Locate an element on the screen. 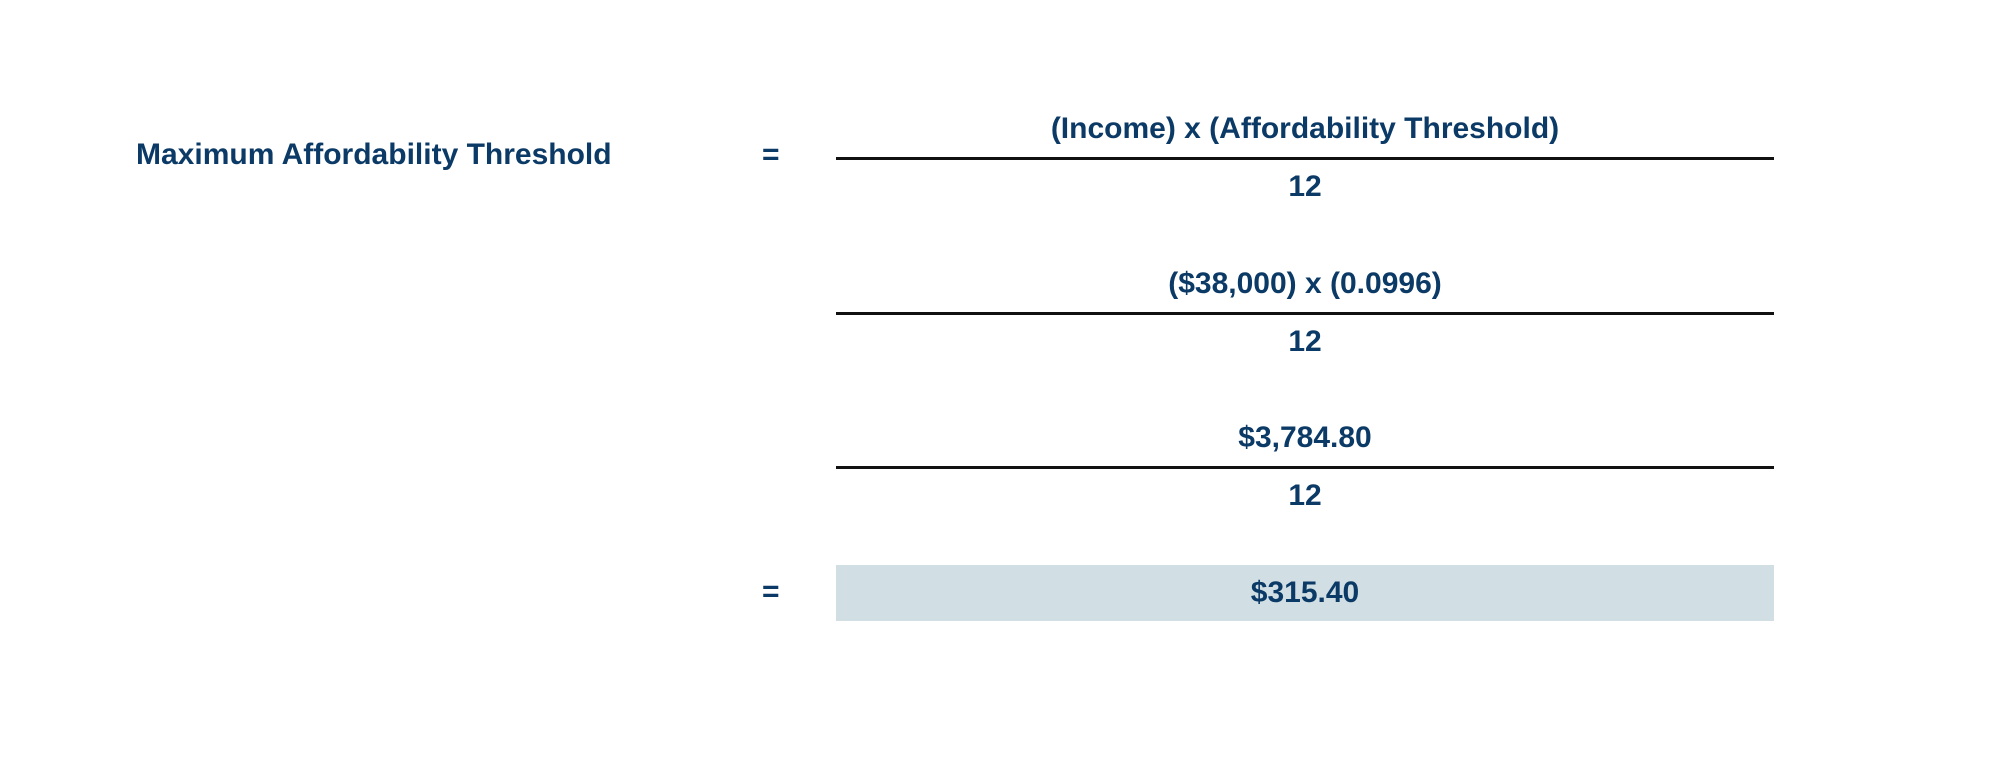 This screenshot has width=1999, height=763. formula-label: Maximum Affordability Threshold is located at coordinates (374, 154).